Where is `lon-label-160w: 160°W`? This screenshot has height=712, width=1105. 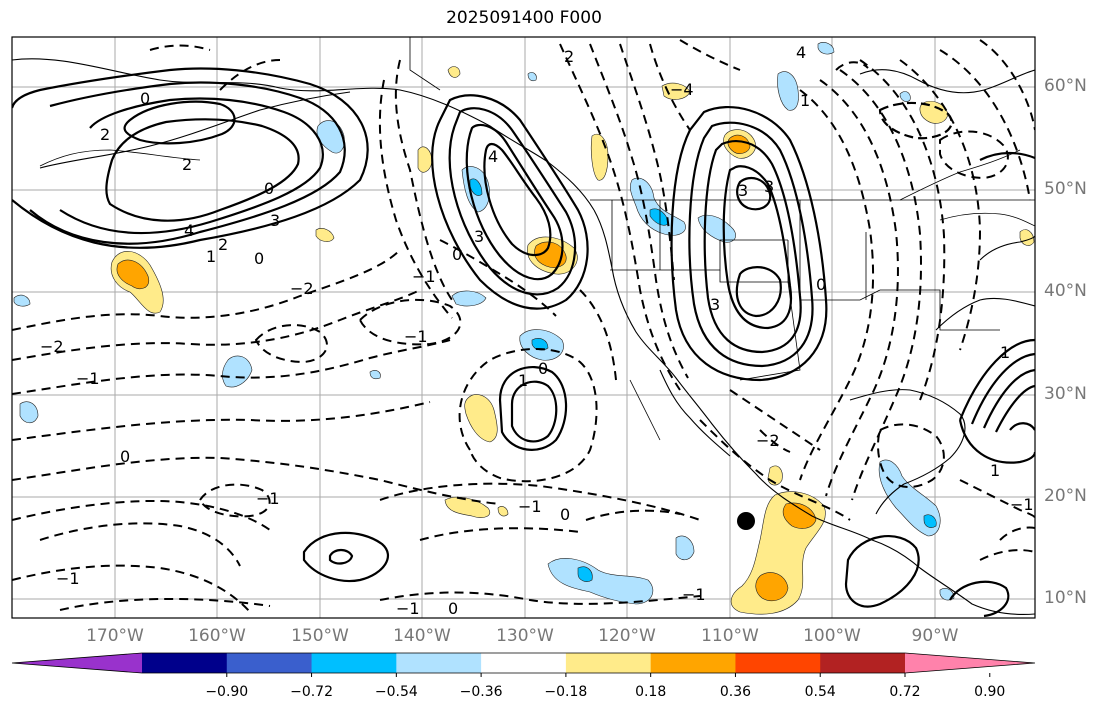 lon-label-160w: 160°W is located at coordinates (217, 636).